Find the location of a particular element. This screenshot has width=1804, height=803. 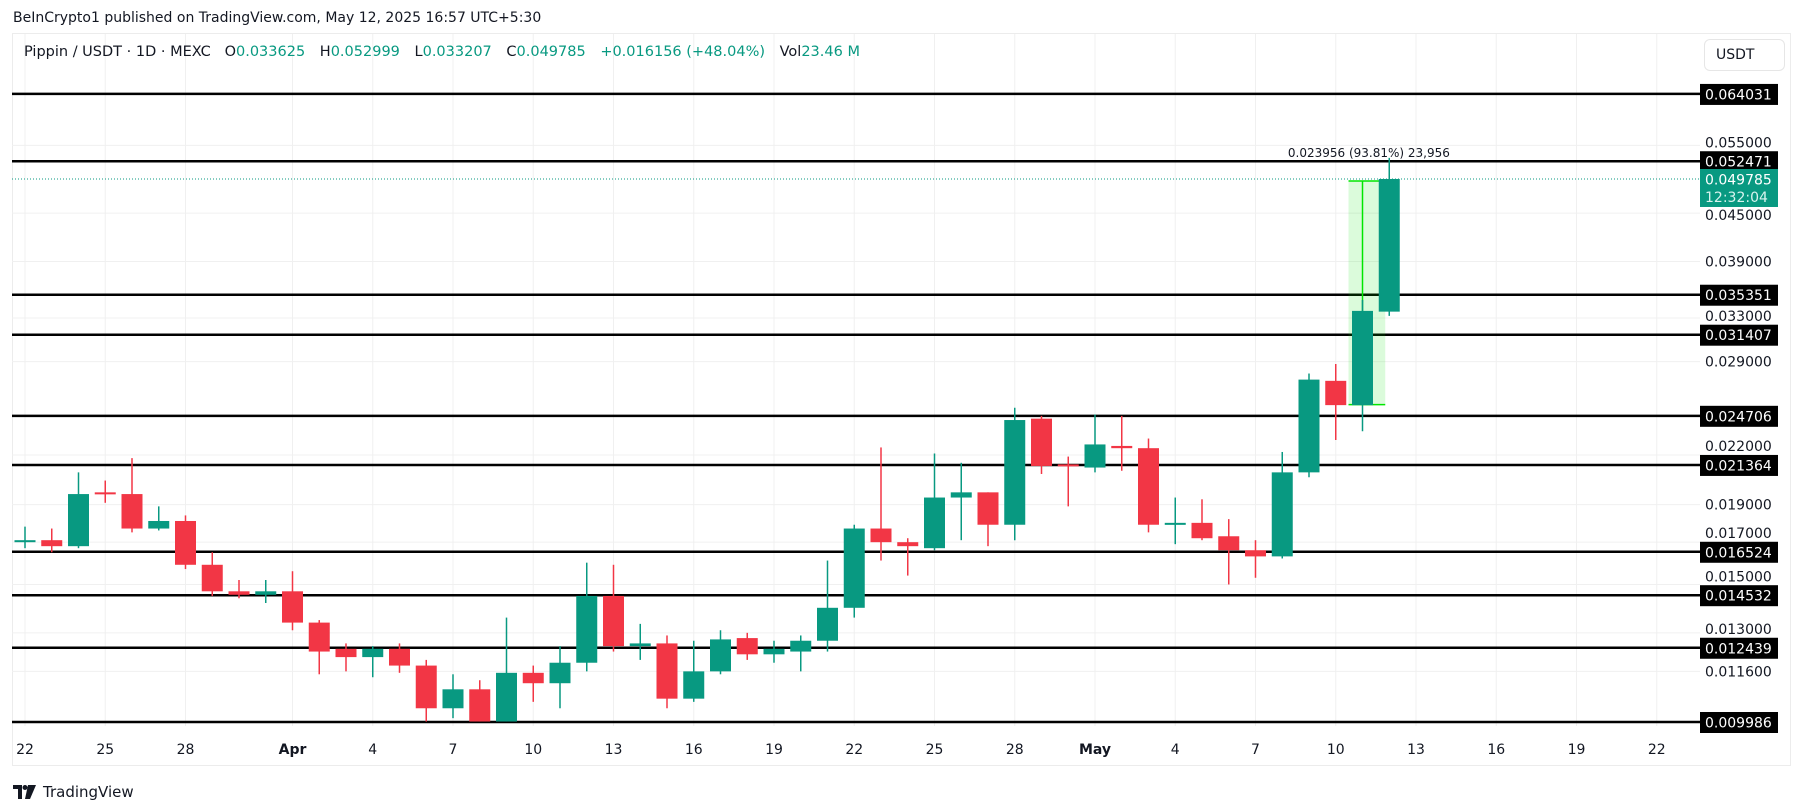

date-tick-label: 22 is located at coordinates (854, 750).